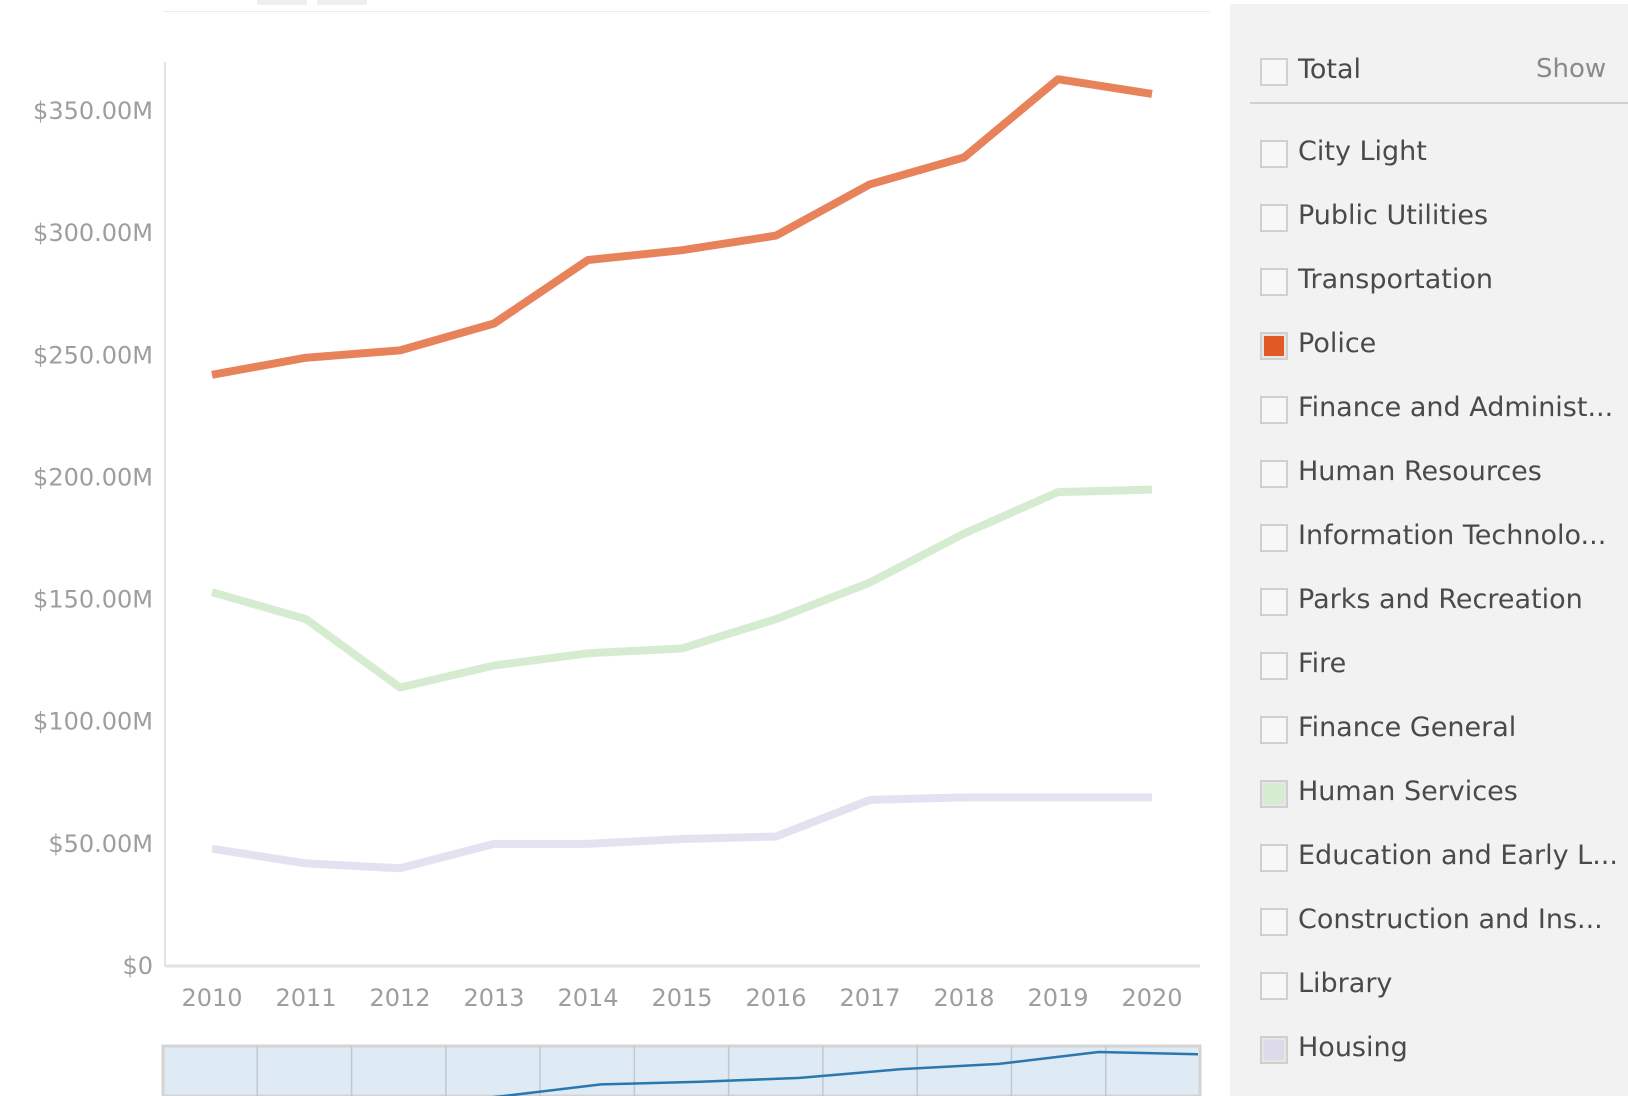 The height and width of the screenshot is (1096, 1628). I want to click on legend-item: Parks and Recreation, so click(1429, 605).